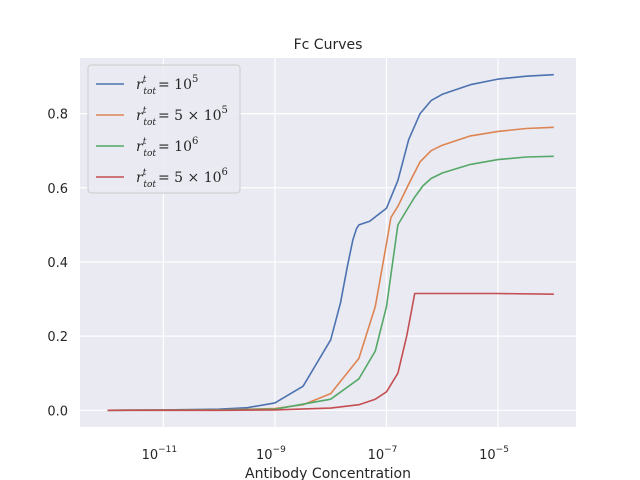 This screenshot has height=480, width=640. I want to click on x-tick-label: 10⁻⁹, so click(271, 454).